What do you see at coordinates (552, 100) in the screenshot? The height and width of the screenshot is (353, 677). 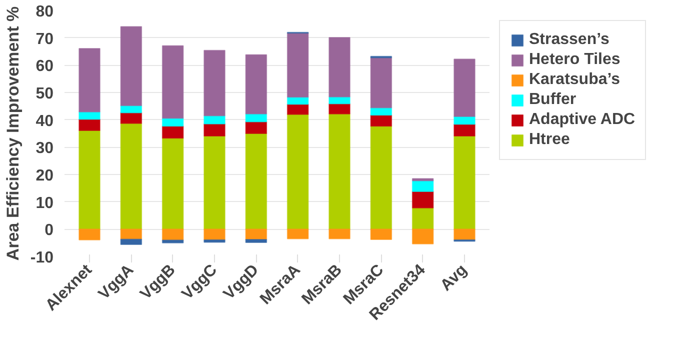 I see `legend-label: Buffer` at bounding box center [552, 100].